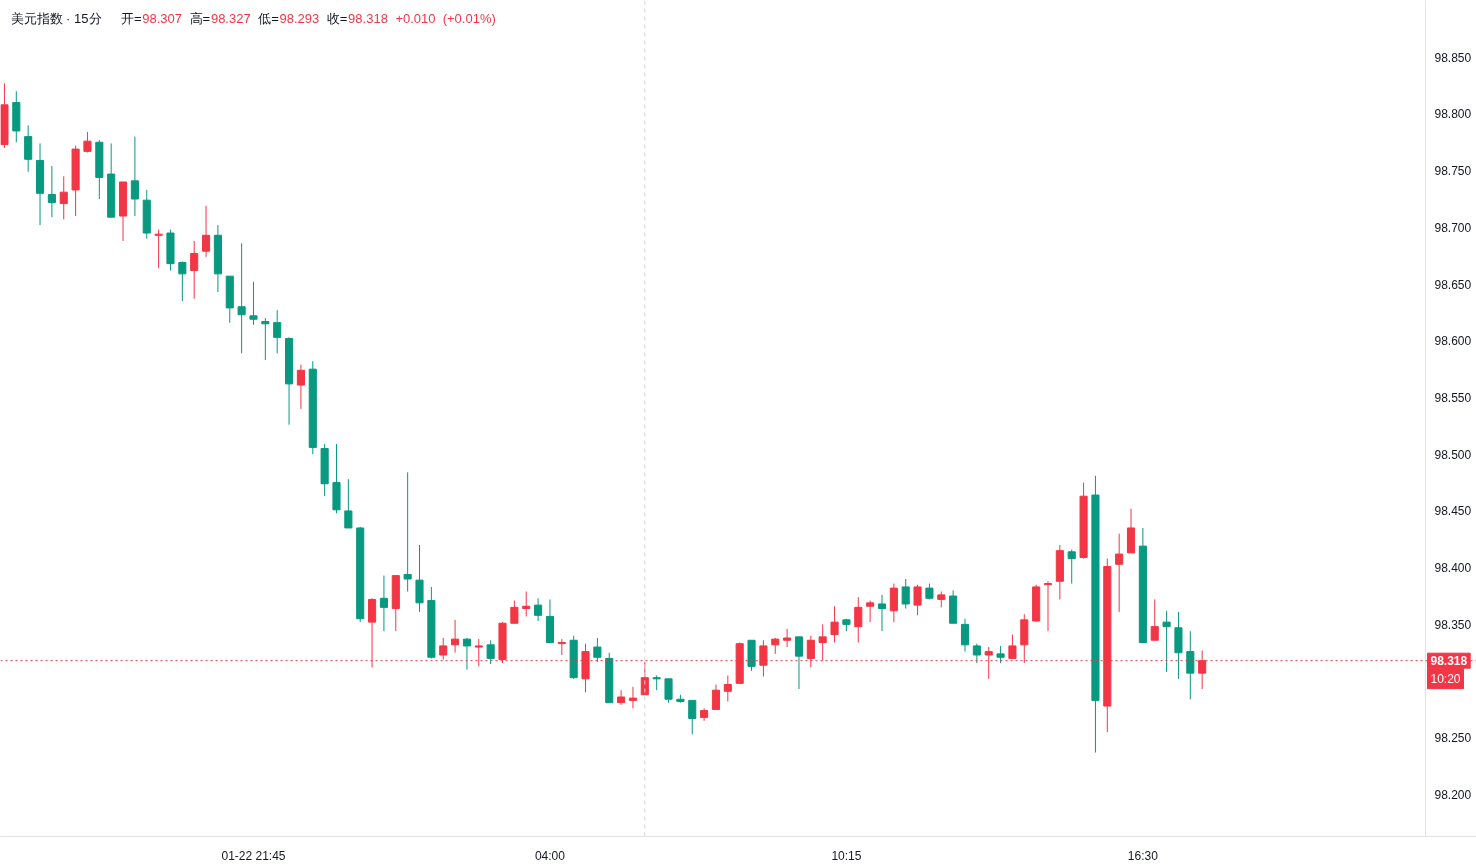 This screenshot has width=1476, height=865. What do you see at coordinates (1453, 171) in the screenshot?
I see `y-tick-label: 98.750` at bounding box center [1453, 171].